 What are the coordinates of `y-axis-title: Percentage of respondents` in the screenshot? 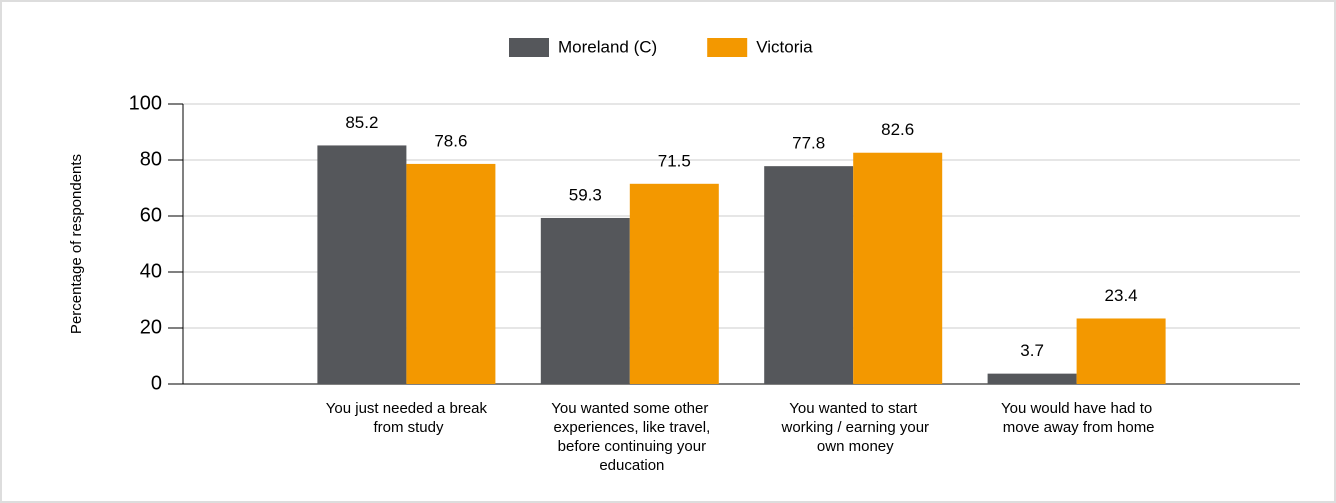 It's located at (76, 244).